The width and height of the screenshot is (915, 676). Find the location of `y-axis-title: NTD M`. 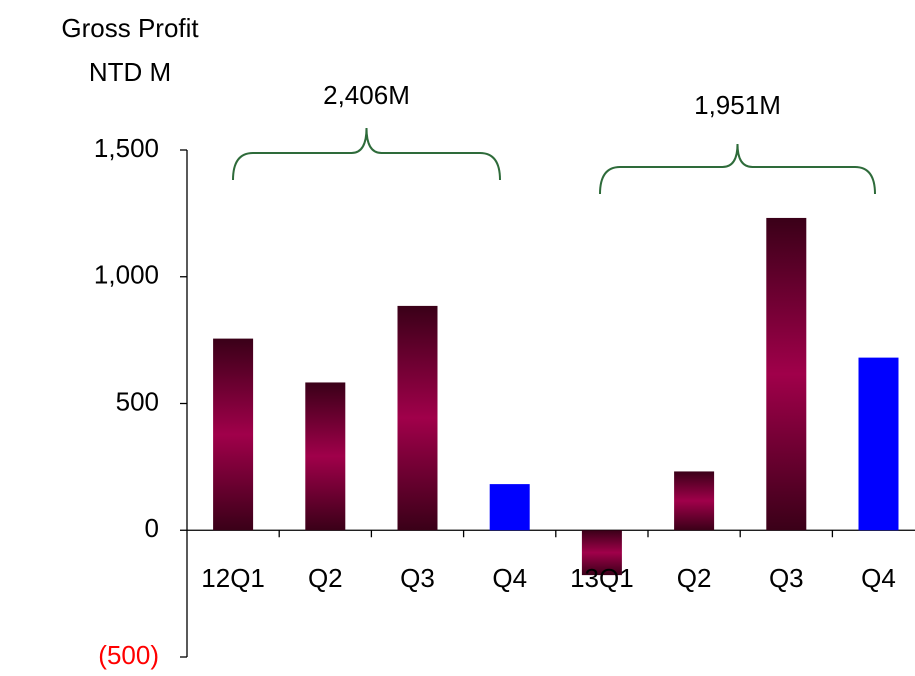

y-axis-title: NTD M is located at coordinates (130, 72).